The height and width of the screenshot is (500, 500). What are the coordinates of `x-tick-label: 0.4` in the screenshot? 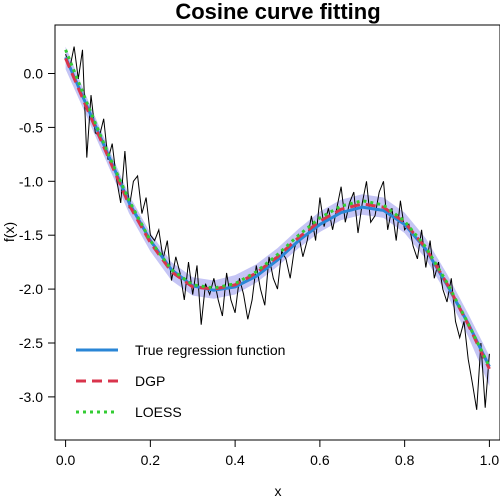 It's located at (235, 460).